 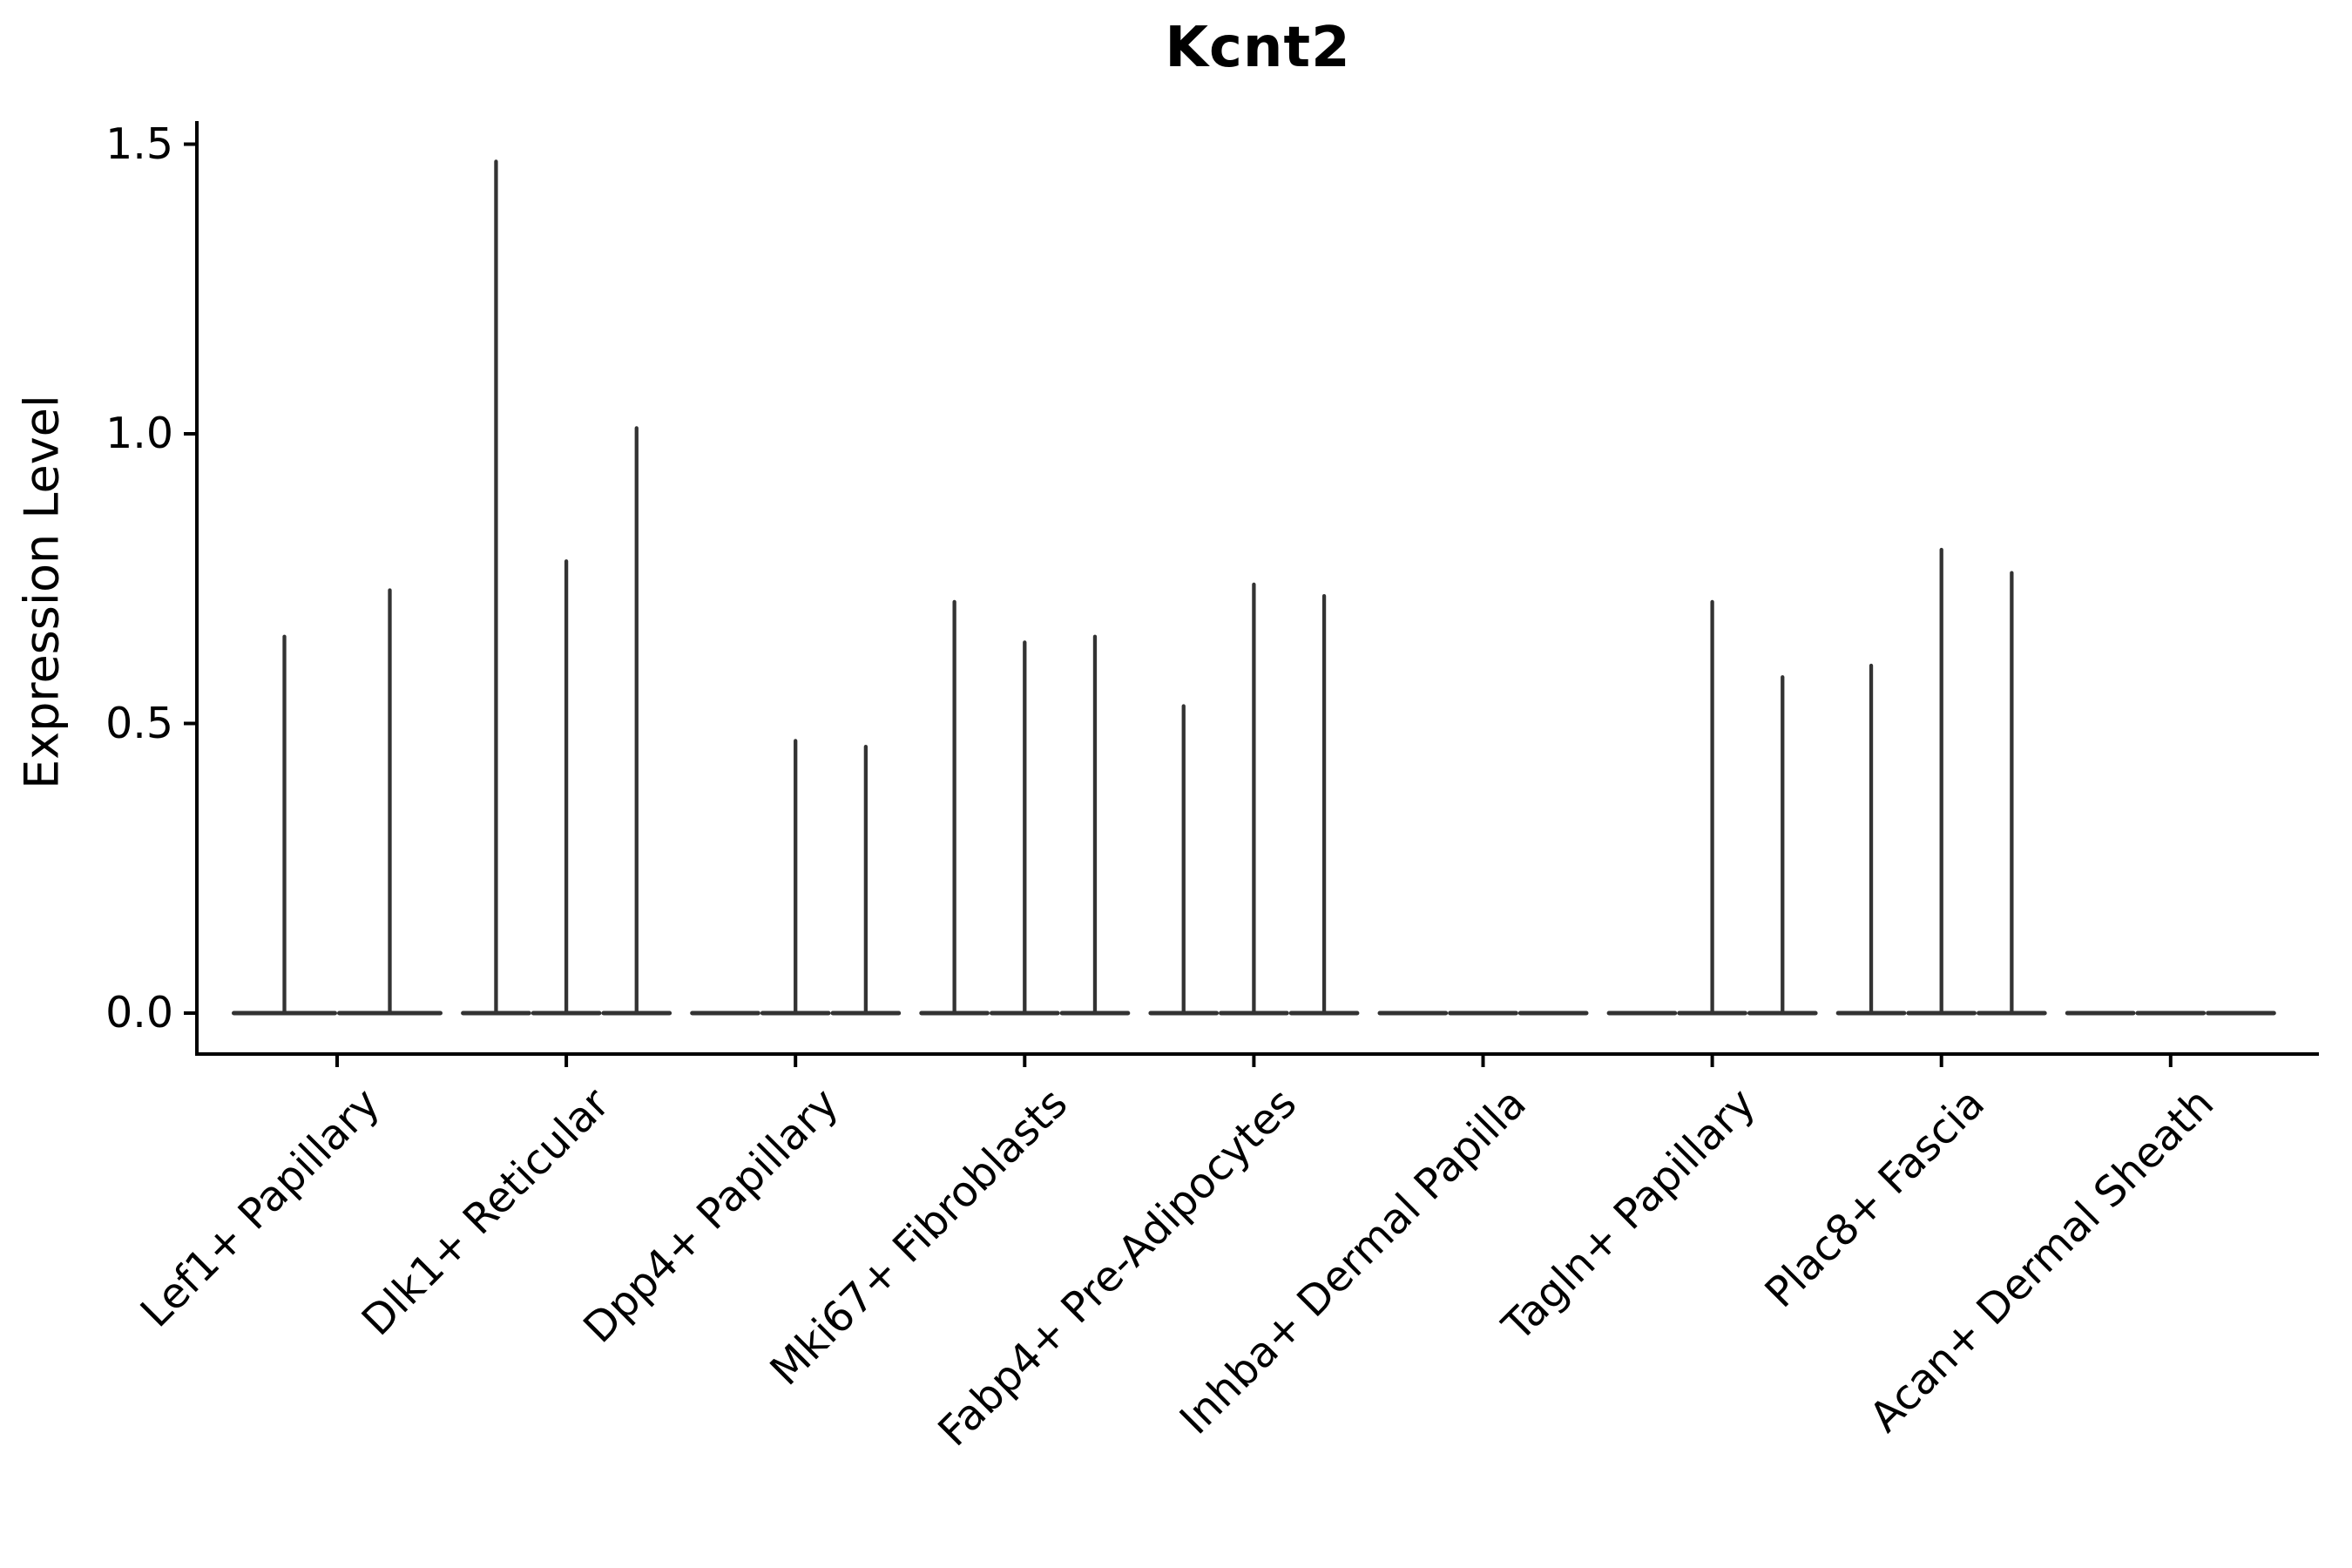 What do you see at coordinates (139, 723) in the screenshot?
I see `y-tick-label: 0.5` at bounding box center [139, 723].